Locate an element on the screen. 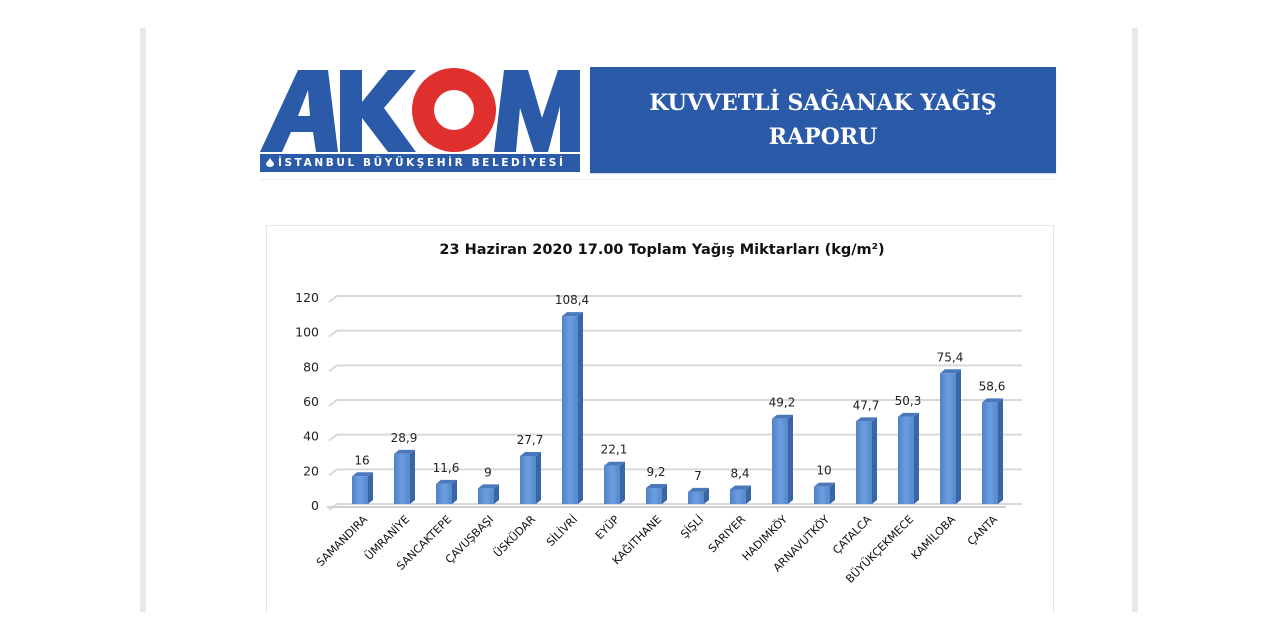  bar-sariyer is located at coordinates (738, 496).